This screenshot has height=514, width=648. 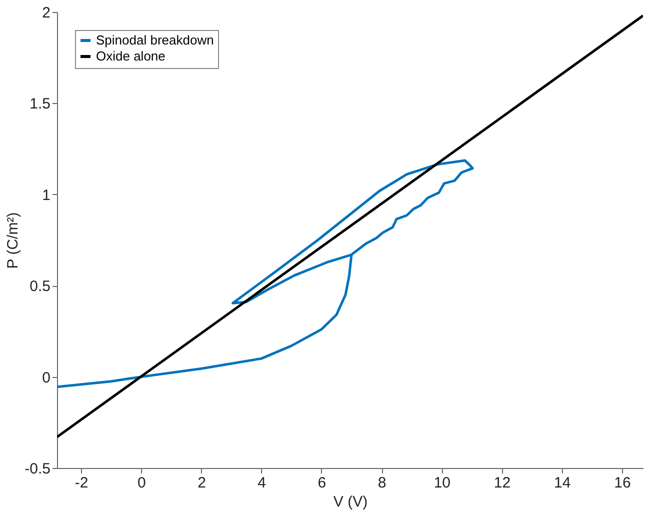 What do you see at coordinates (155, 40) in the screenshot?
I see `legend-label: Spinodal breakdown` at bounding box center [155, 40].